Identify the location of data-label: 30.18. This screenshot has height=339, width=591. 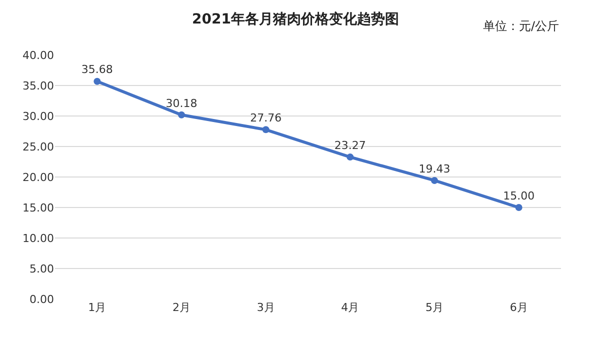
(182, 103).